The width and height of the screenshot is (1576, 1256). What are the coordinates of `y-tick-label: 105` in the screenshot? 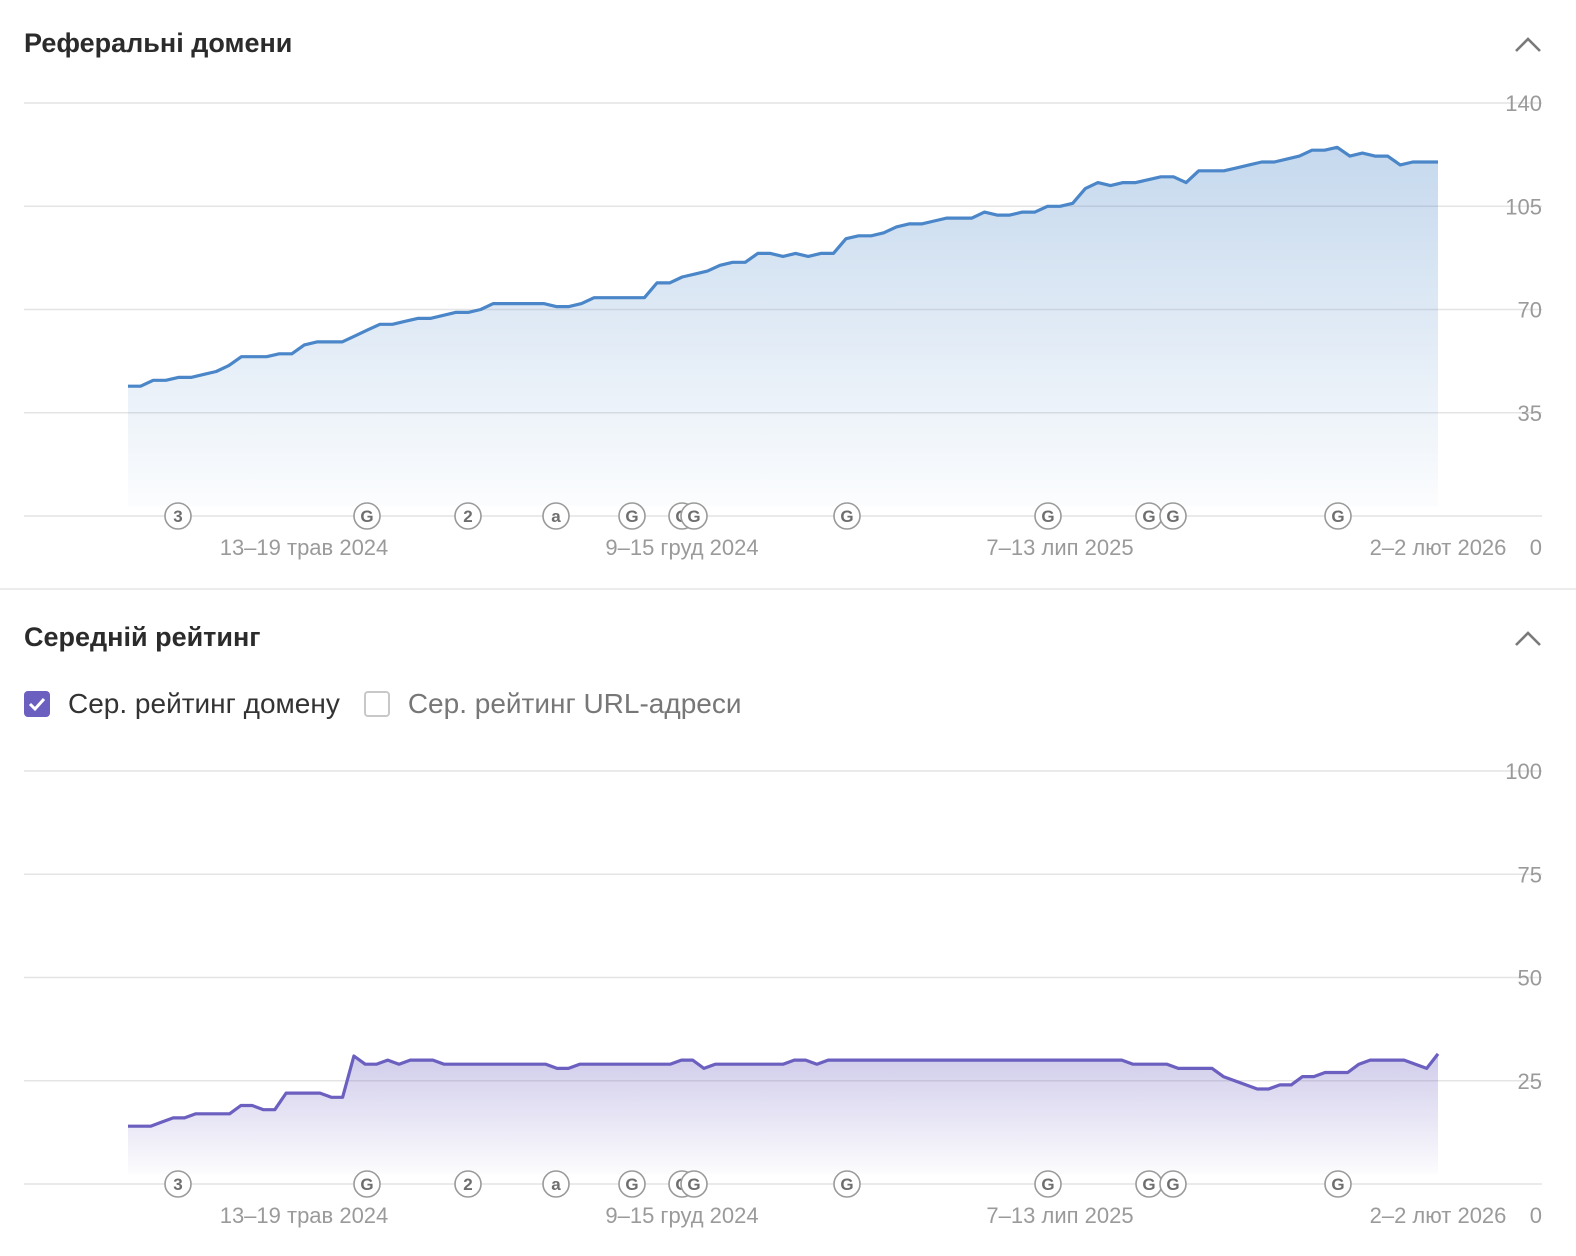 It's located at (1523, 206).